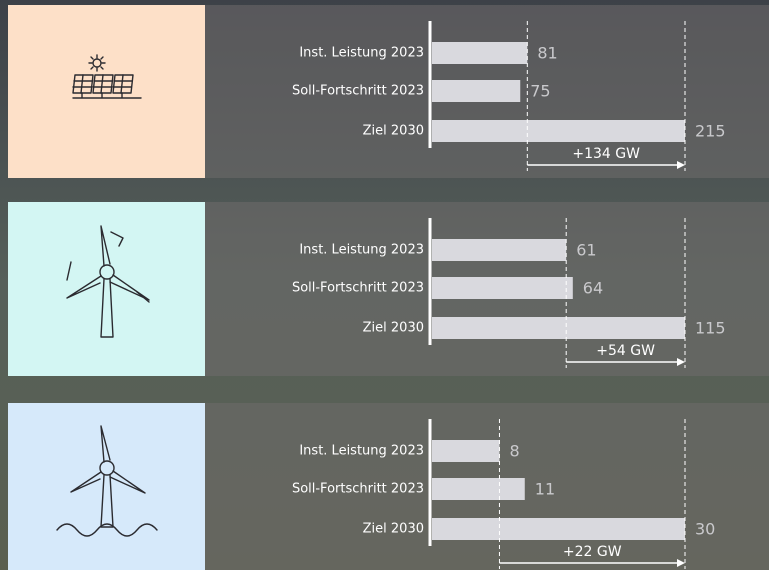  What do you see at coordinates (705, 529) in the screenshot?
I see `value-label: 30` at bounding box center [705, 529].